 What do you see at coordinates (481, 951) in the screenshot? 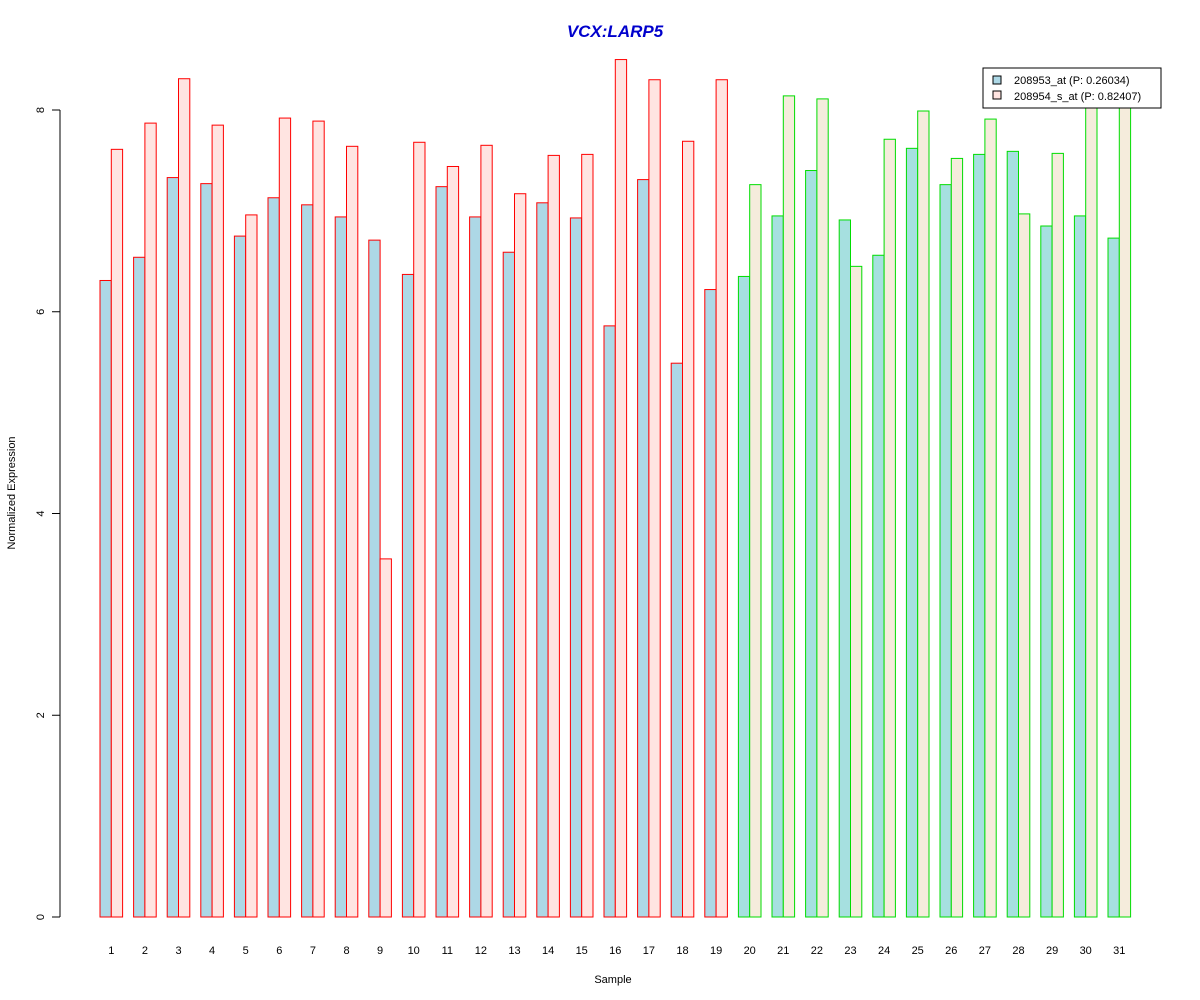
I see `x-tick-label: 12` at bounding box center [481, 951].